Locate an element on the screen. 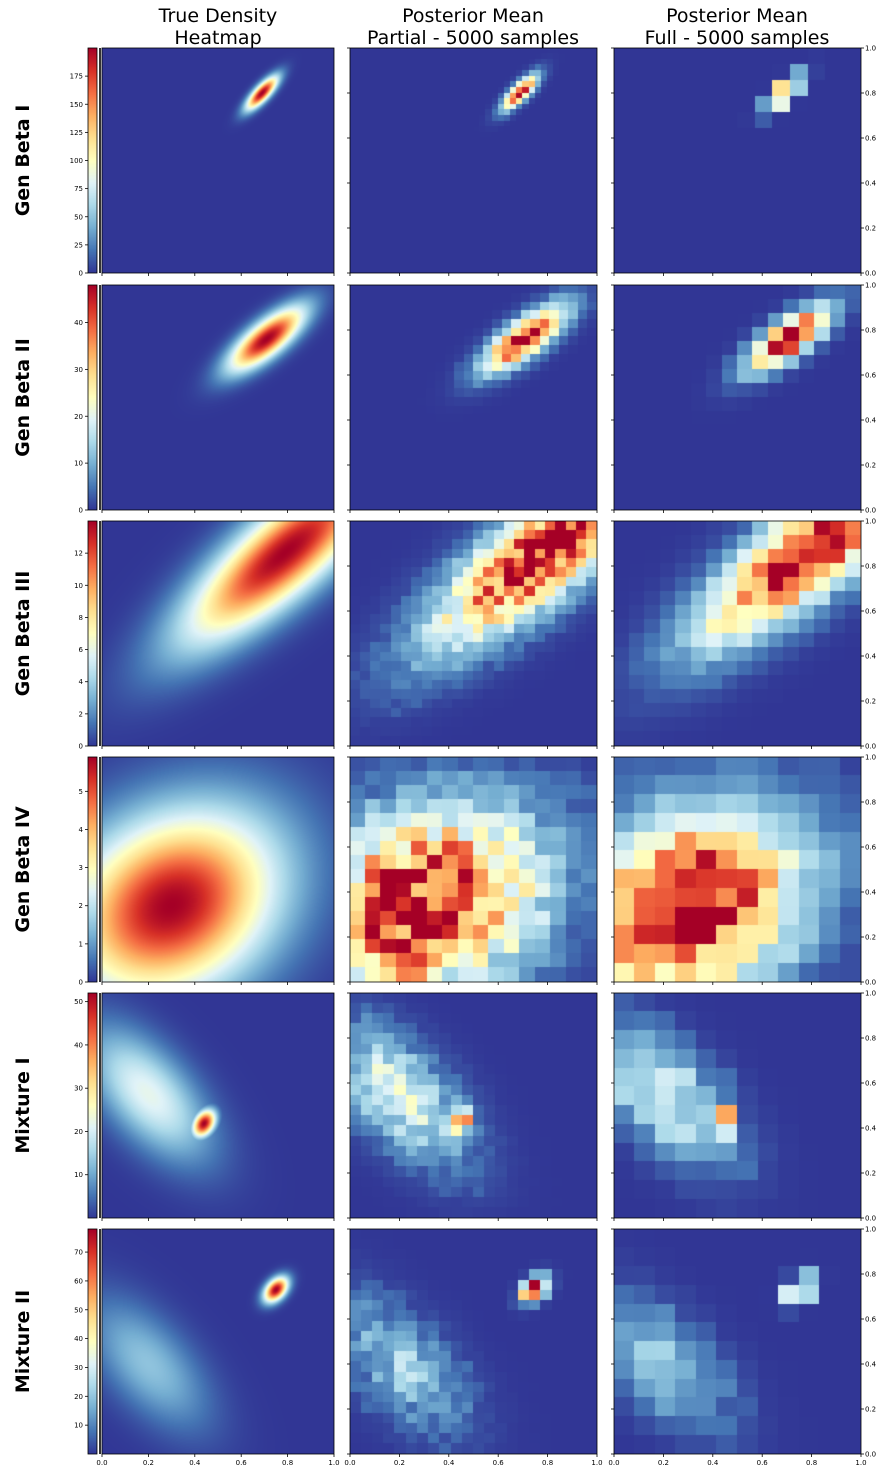  row-label: Gen Beta IV is located at coordinates (23, 869).